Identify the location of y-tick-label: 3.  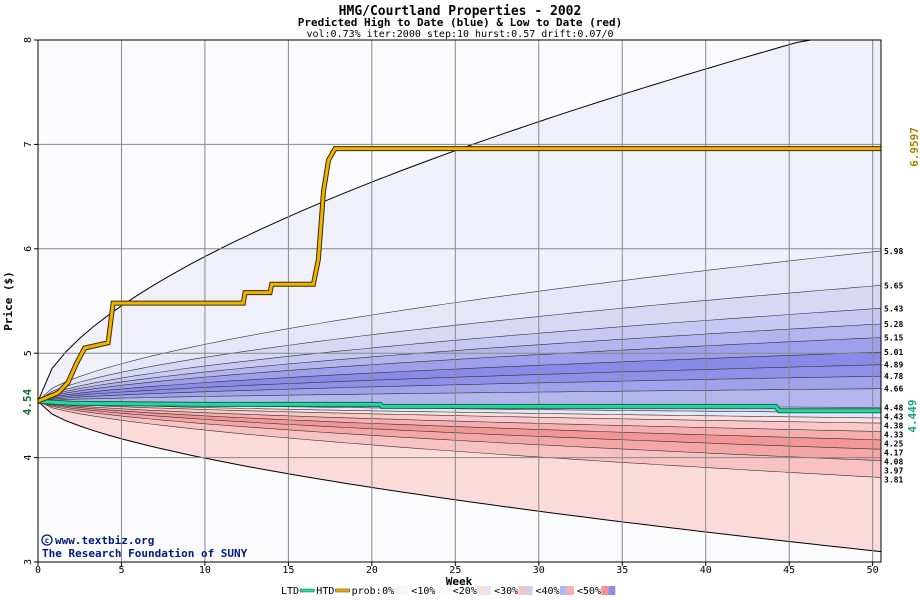
(28, 562).